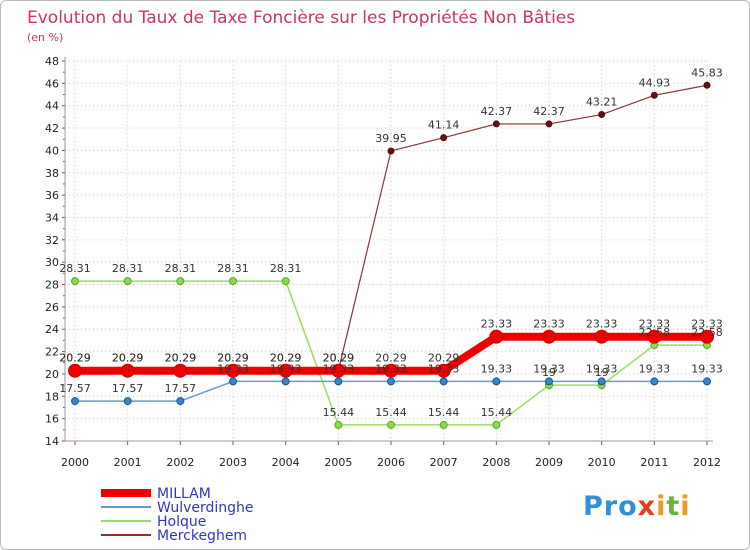 Image resolution: width=750 pixels, height=550 pixels. What do you see at coordinates (52, 150) in the screenshot?
I see `y-tick-label: 40` at bounding box center [52, 150].